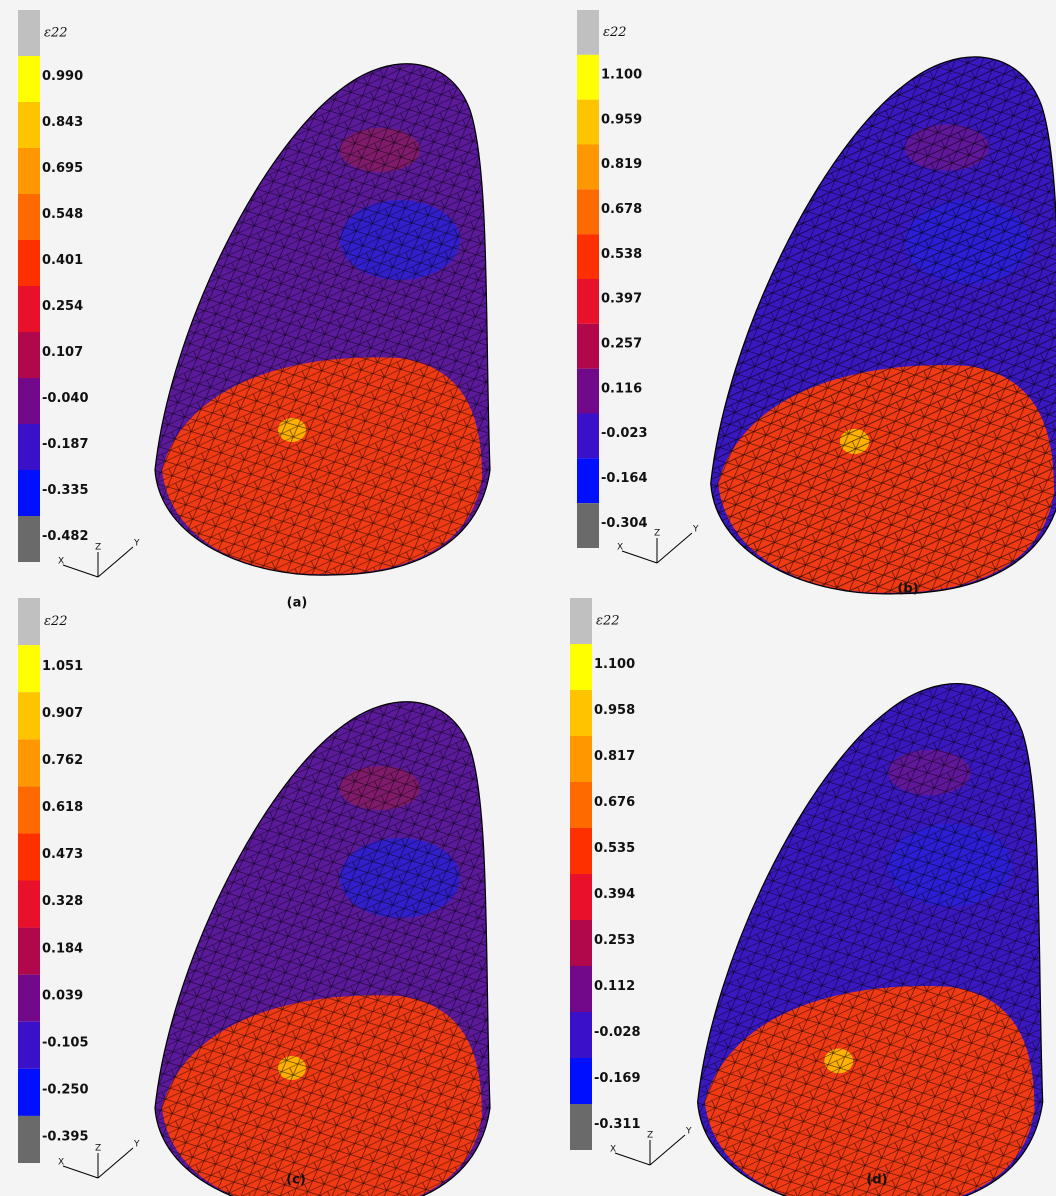 The image size is (1056, 1196). I want to click on caption: (a), so click(297, 603).